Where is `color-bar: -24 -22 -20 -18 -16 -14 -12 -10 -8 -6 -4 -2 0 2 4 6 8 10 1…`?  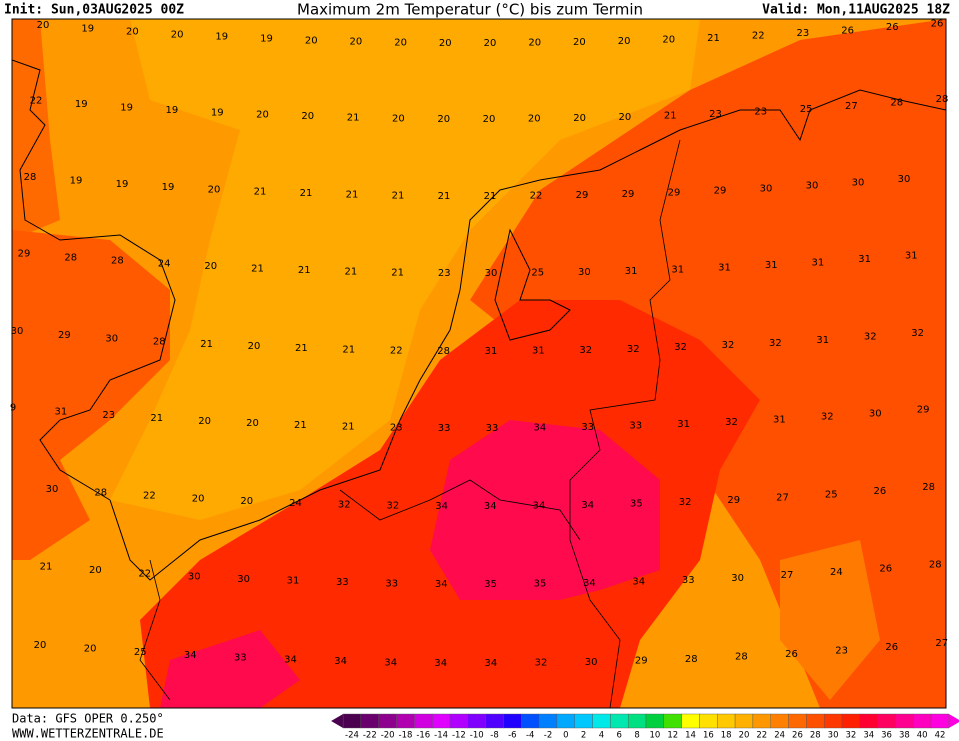 color-bar: -24 -22 -20 -18 -16 -14 -12 -10 -8 -6 -4 -2 0 2 4 6 8 10 1… is located at coordinates (645, 727).